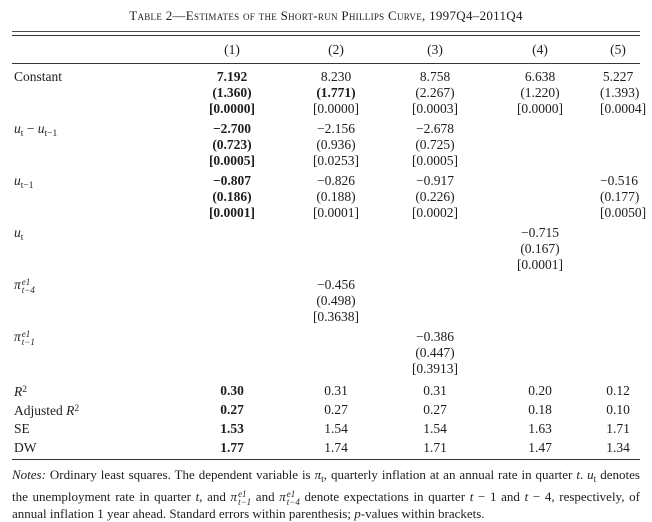 The image size is (652, 522). I want to click on table-header-row: (1) (2) (3) (4) (5), so click(326, 49).